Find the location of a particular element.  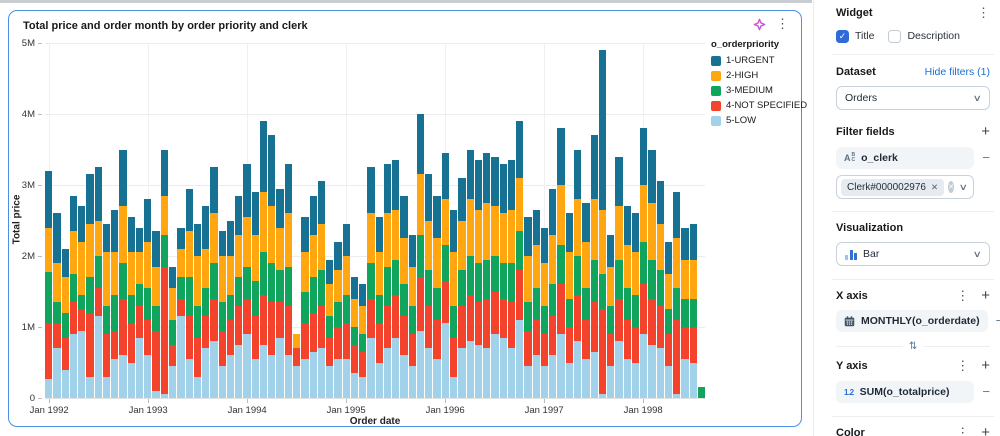

clear-all-icon: ✕ is located at coordinates (951, 187).